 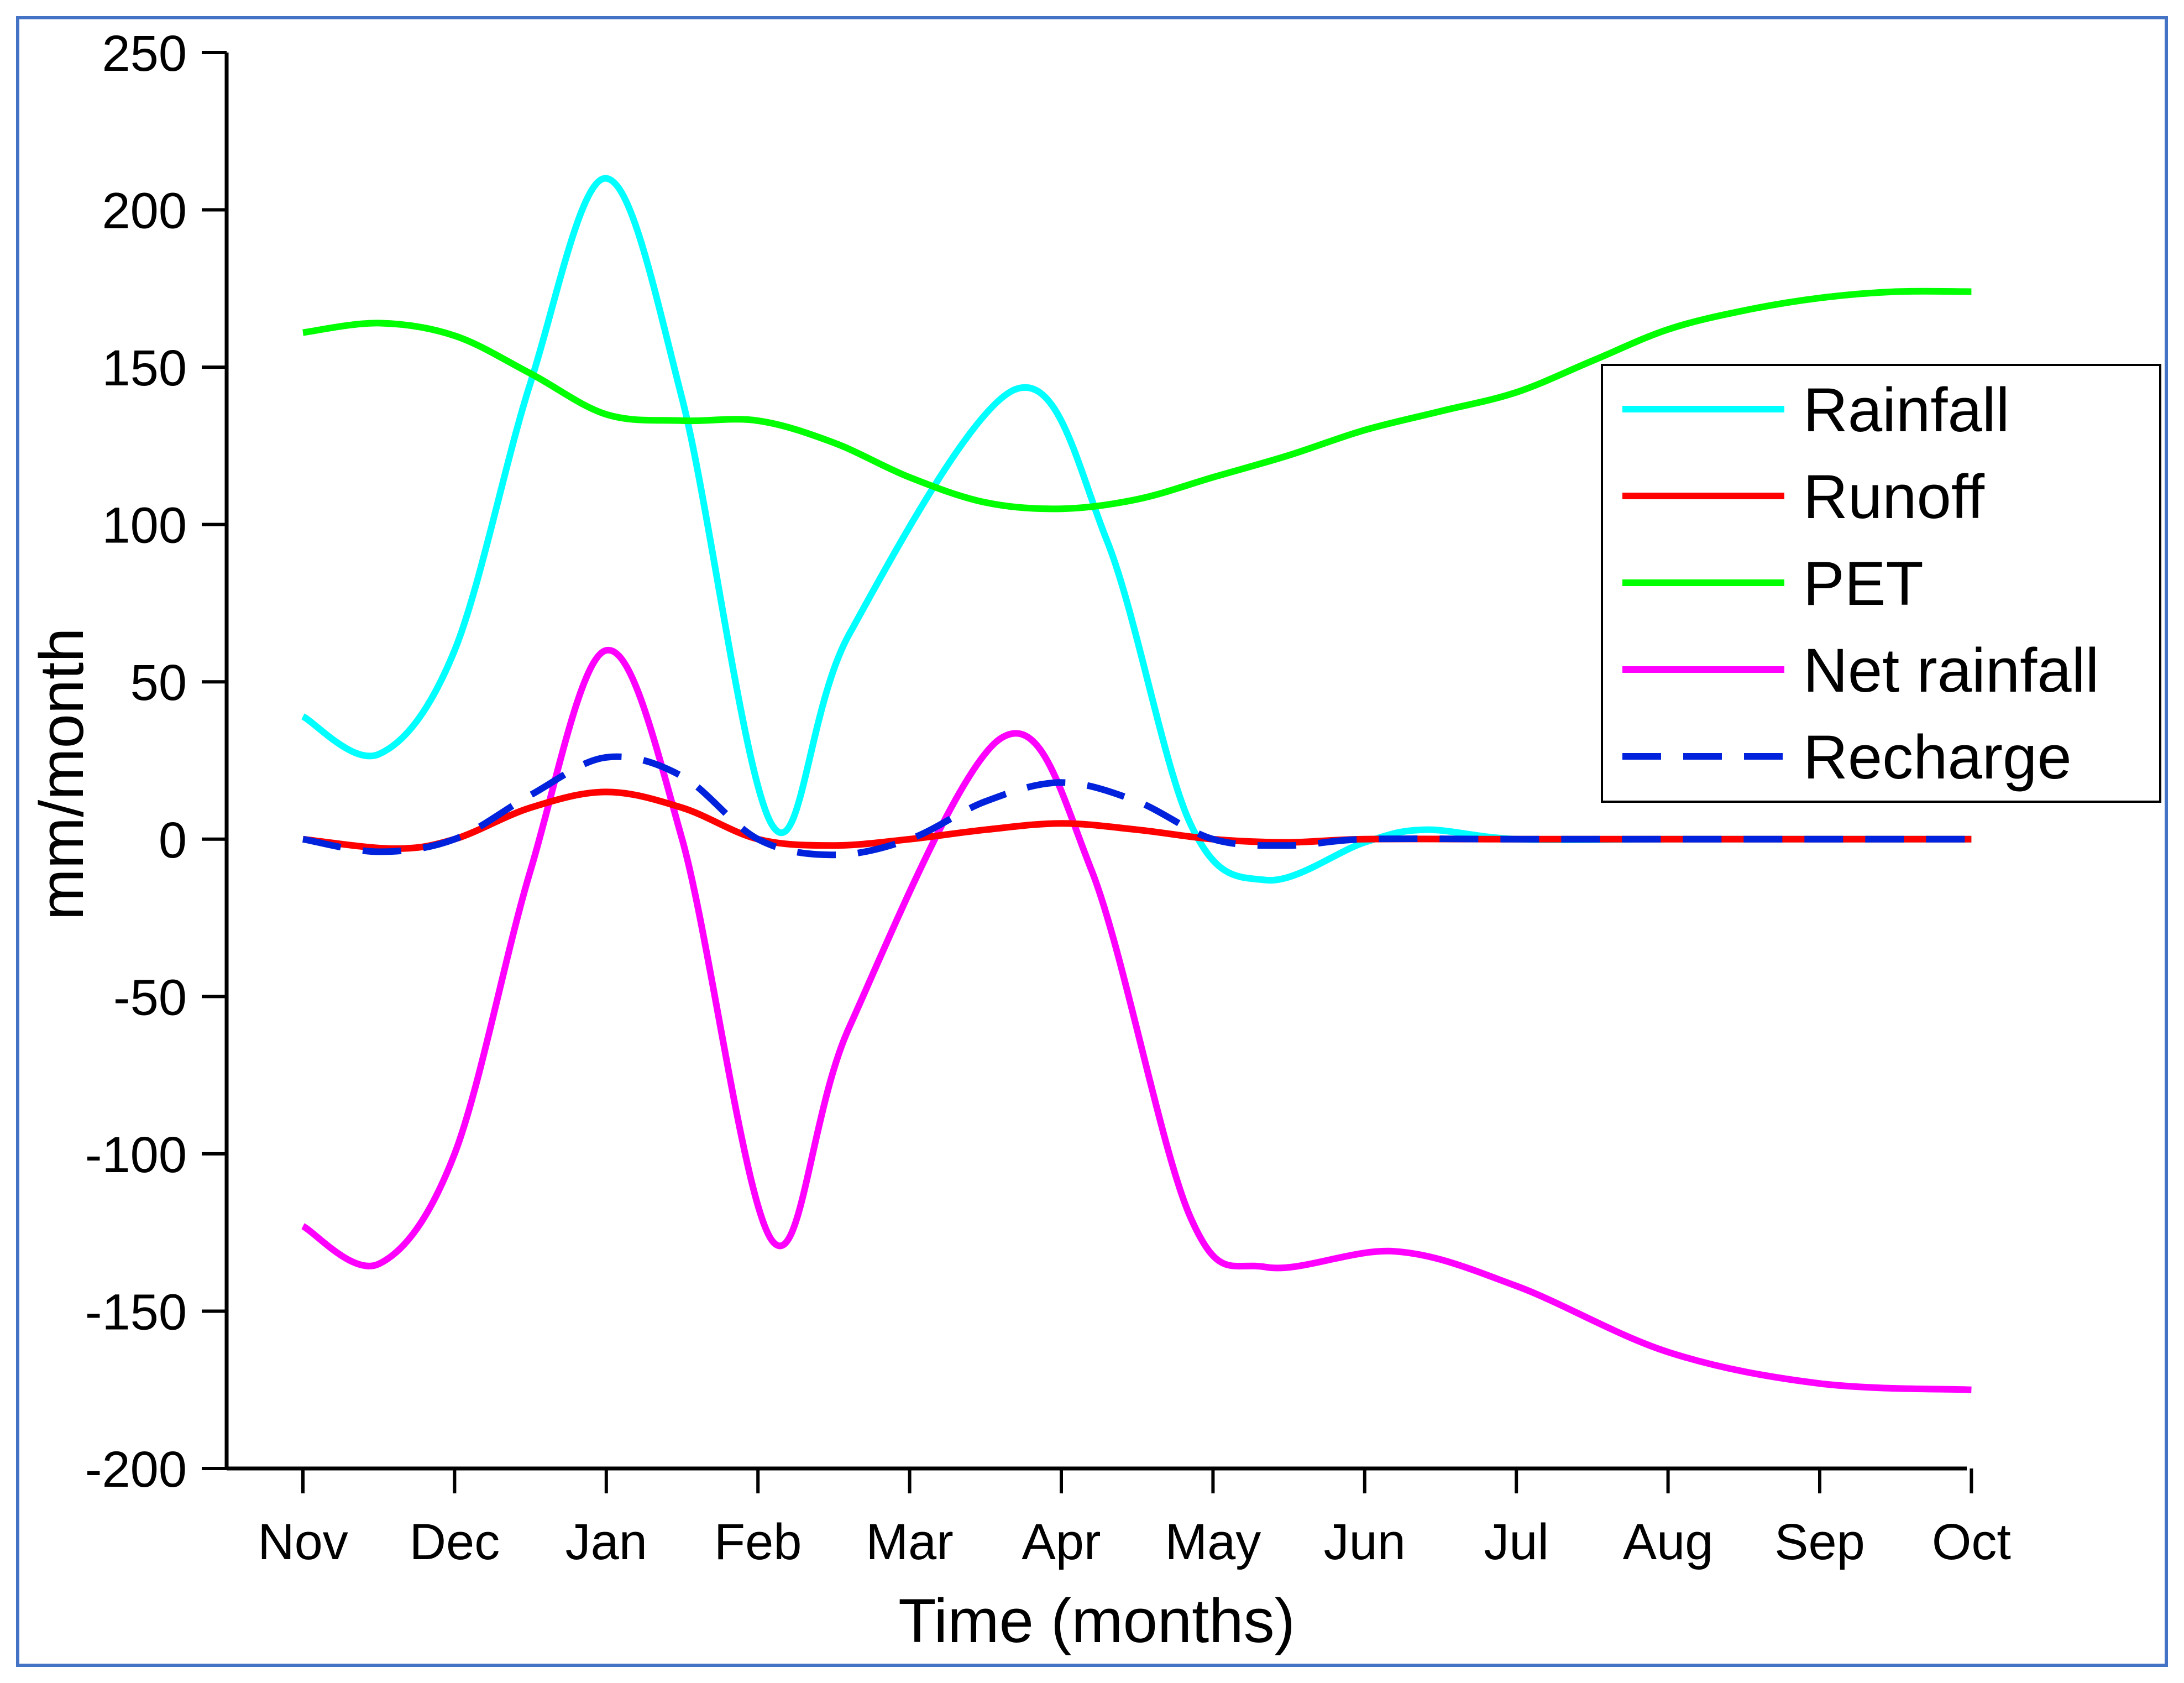 What do you see at coordinates (1137, 820) in the screenshot?
I see `series-line-runoff` at bounding box center [1137, 820].